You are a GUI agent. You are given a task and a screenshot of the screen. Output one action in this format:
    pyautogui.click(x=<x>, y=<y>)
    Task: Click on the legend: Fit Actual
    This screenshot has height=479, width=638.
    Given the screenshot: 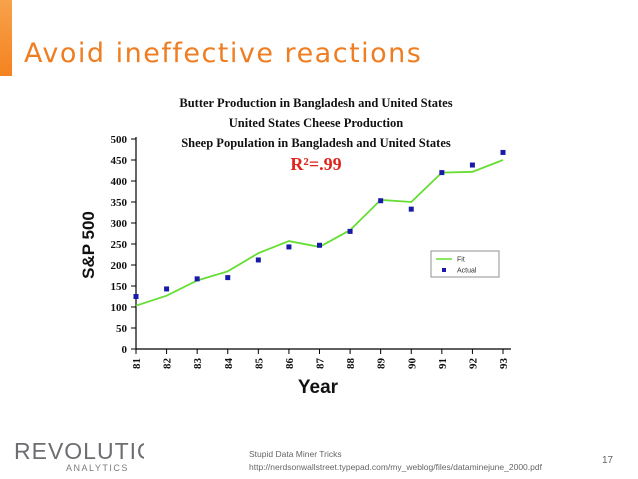 What is the action you would take?
    pyautogui.click(x=465, y=264)
    